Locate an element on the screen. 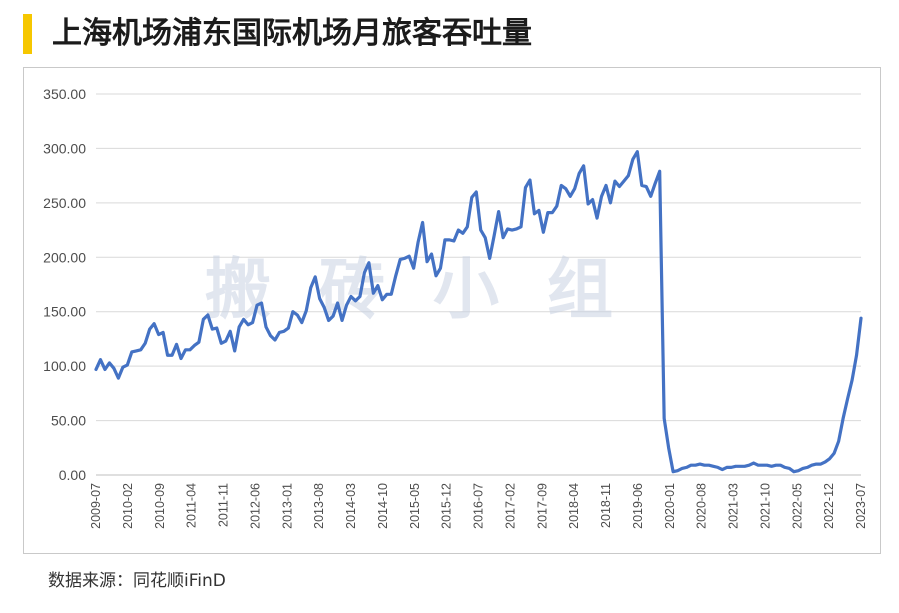  x-tick-label: 2010-09 is located at coordinates (160, 506).